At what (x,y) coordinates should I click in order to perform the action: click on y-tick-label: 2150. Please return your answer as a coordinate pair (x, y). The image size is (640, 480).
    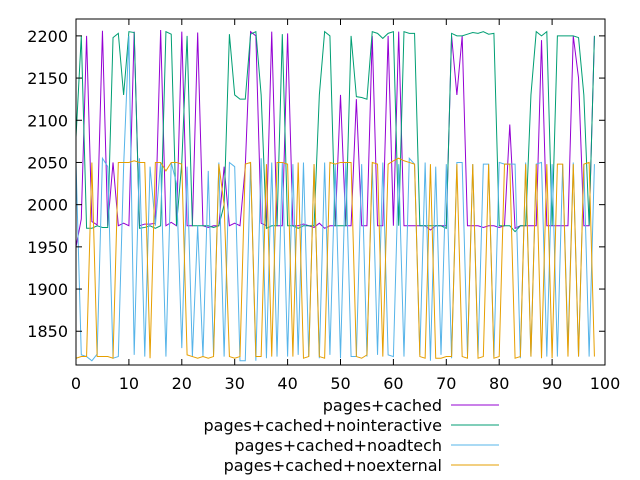
    Looking at the image, I should click on (47, 78).